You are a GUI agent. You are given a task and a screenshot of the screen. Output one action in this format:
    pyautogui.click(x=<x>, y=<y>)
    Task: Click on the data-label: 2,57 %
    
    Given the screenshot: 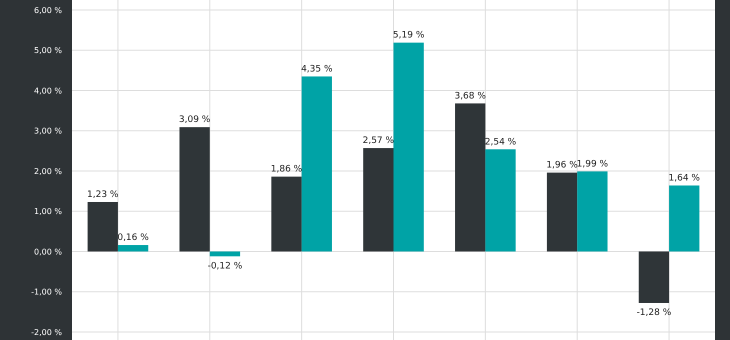 What is the action you would take?
    pyautogui.click(x=378, y=141)
    